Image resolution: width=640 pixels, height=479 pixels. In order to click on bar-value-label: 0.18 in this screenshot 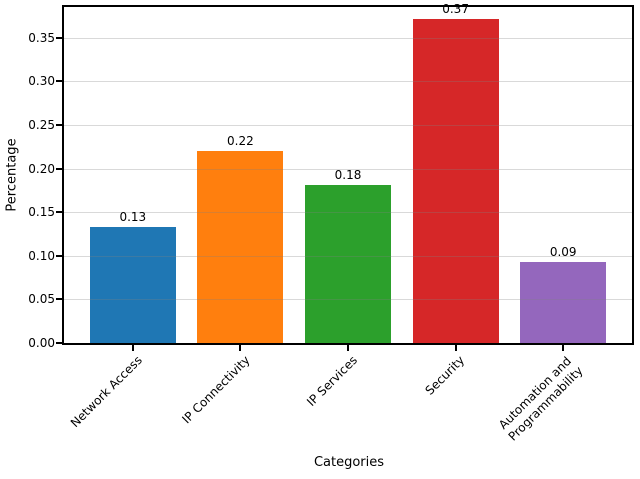, I will do `click(348, 175)`.